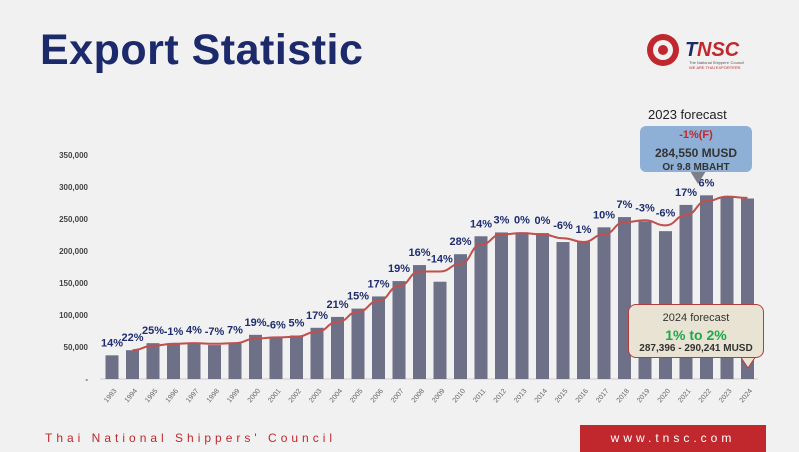 Image resolution: width=799 pixels, height=452 pixels. I want to click on x-tick-label: 2000, so click(254, 396).